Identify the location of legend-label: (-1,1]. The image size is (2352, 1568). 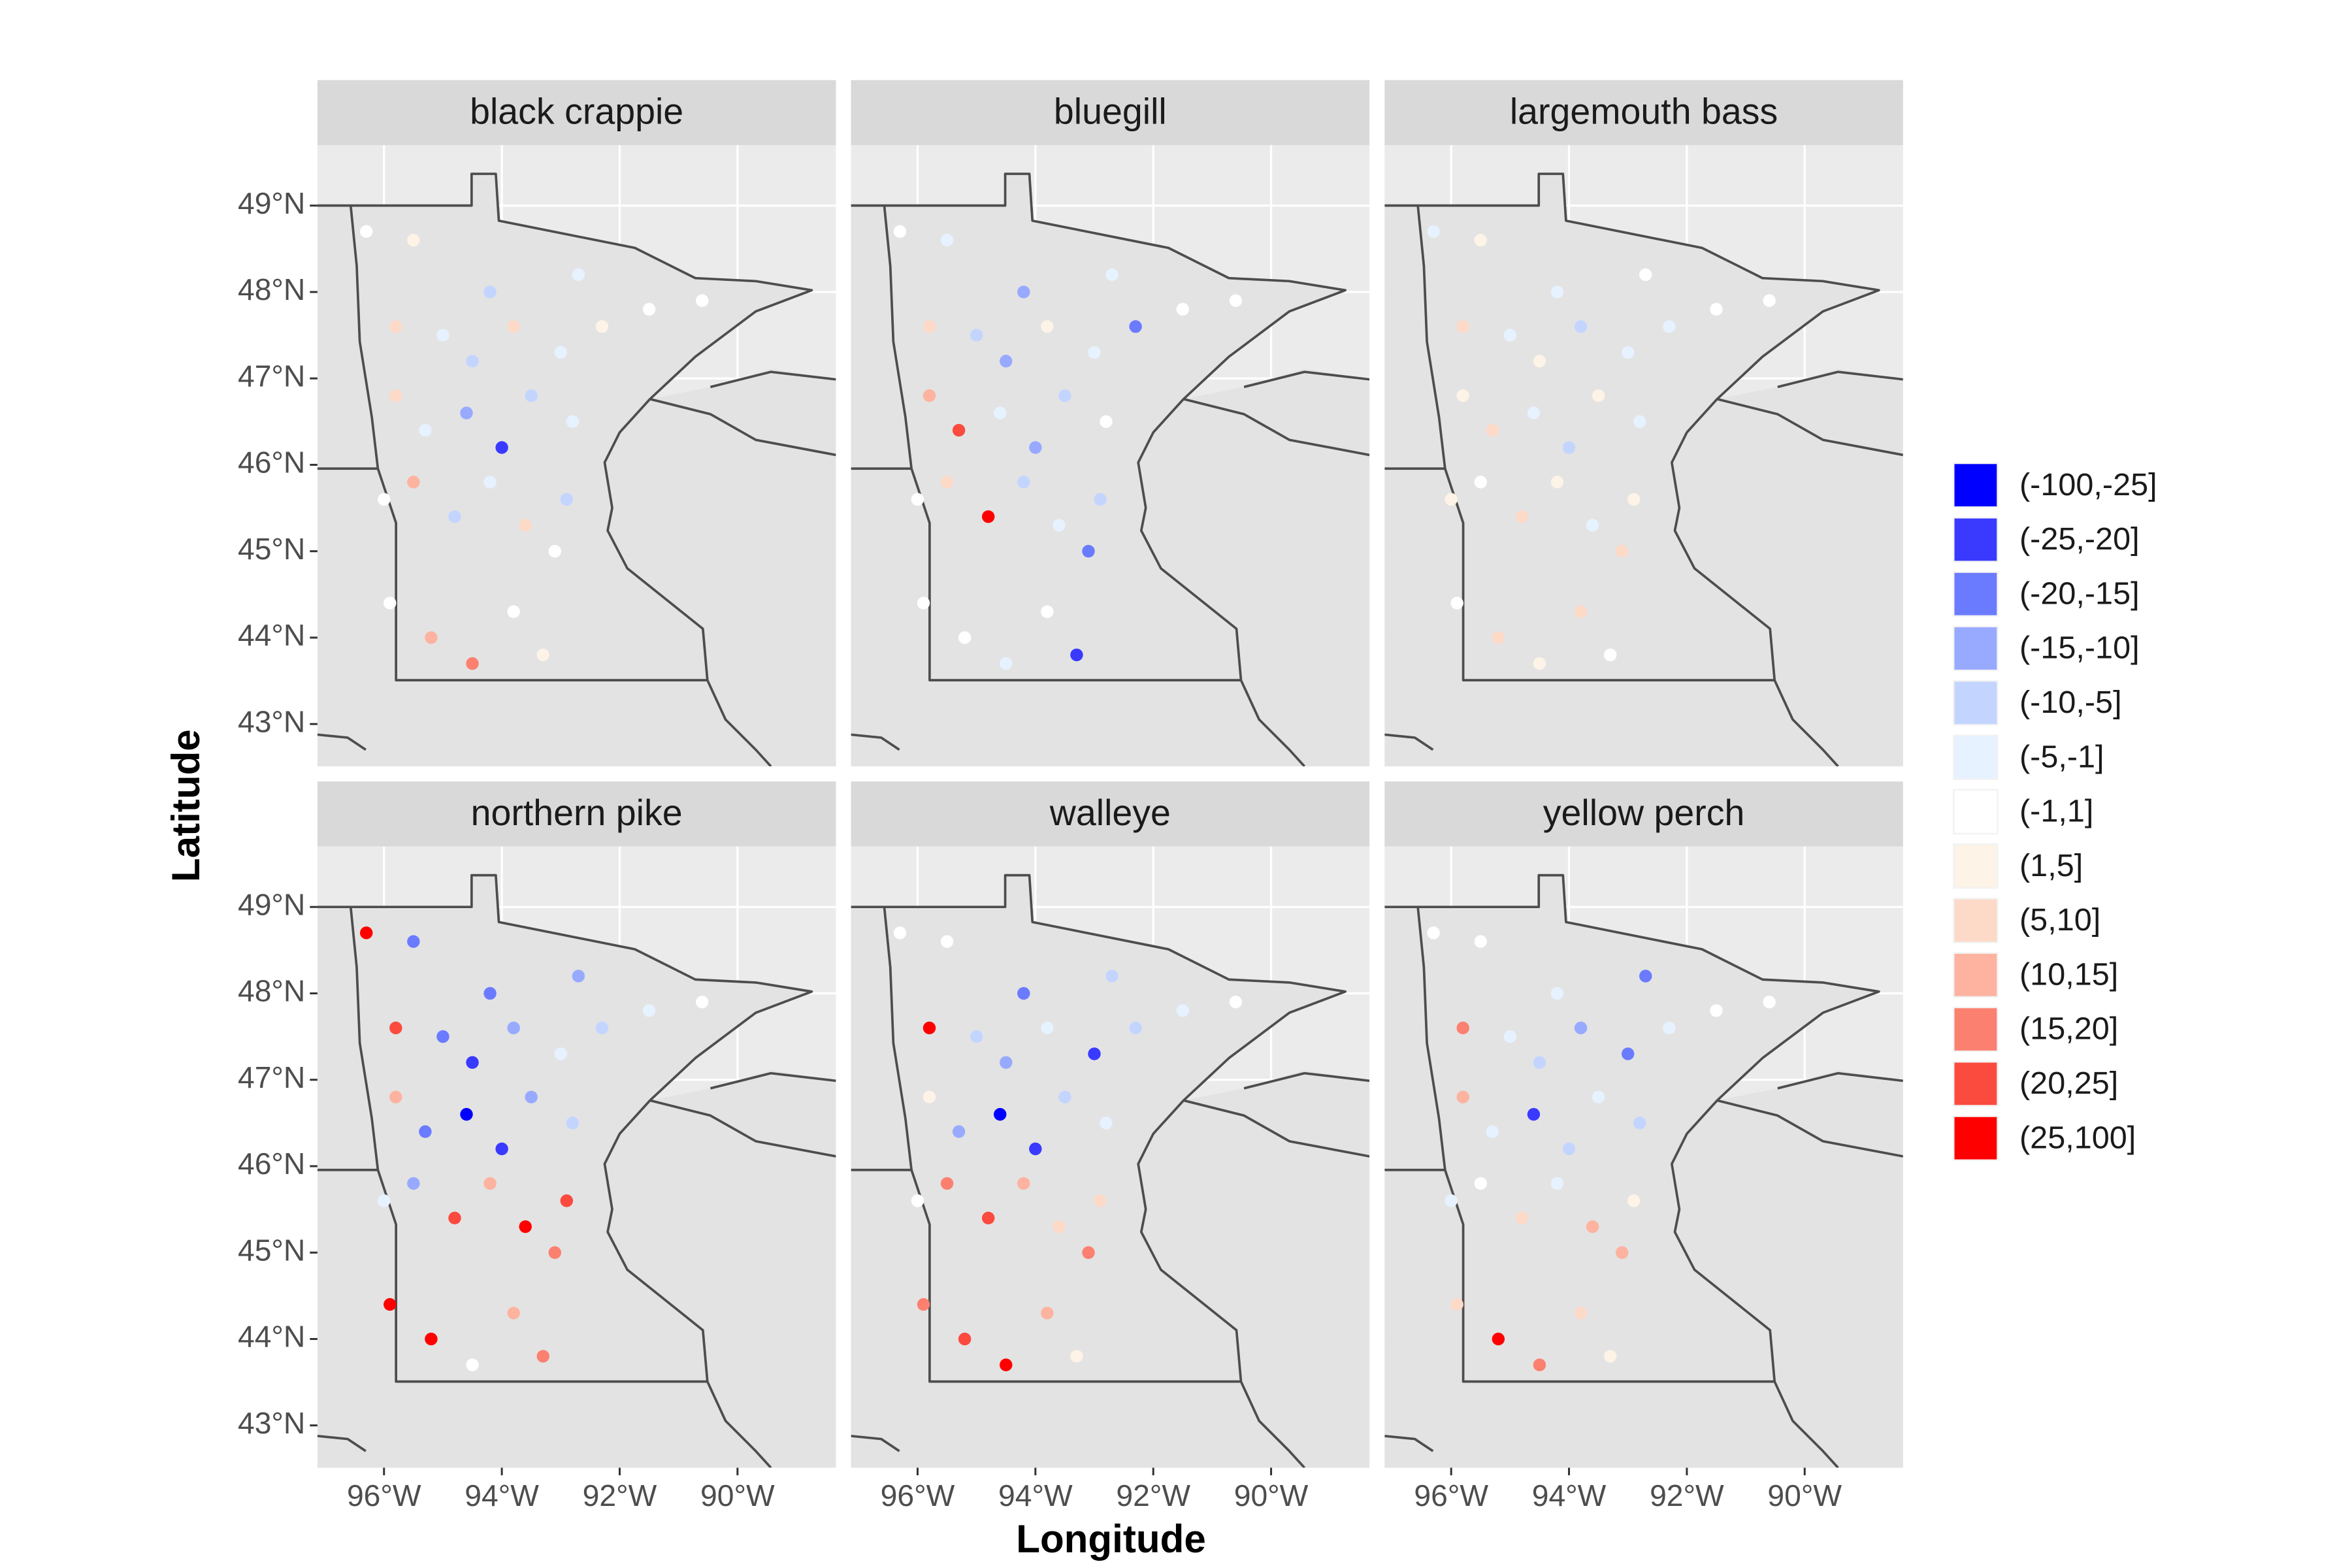
(2056, 811).